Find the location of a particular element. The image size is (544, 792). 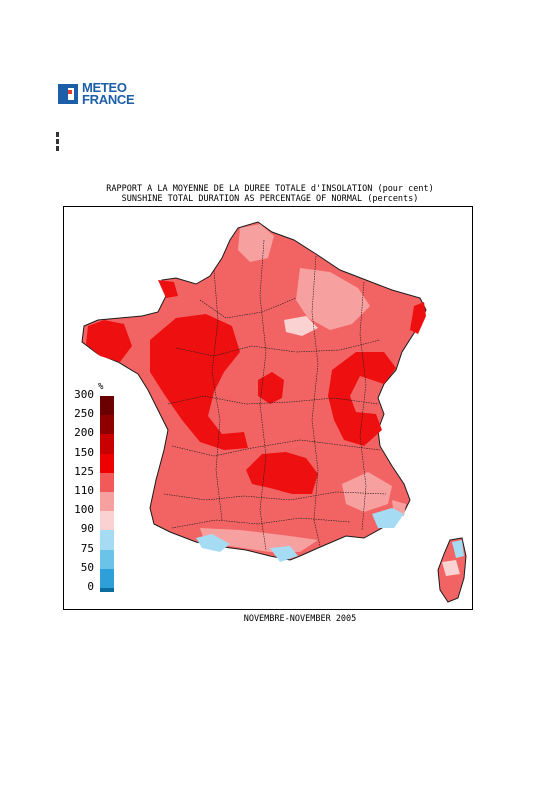

legend-label: 300 is located at coordinates (84, 394).